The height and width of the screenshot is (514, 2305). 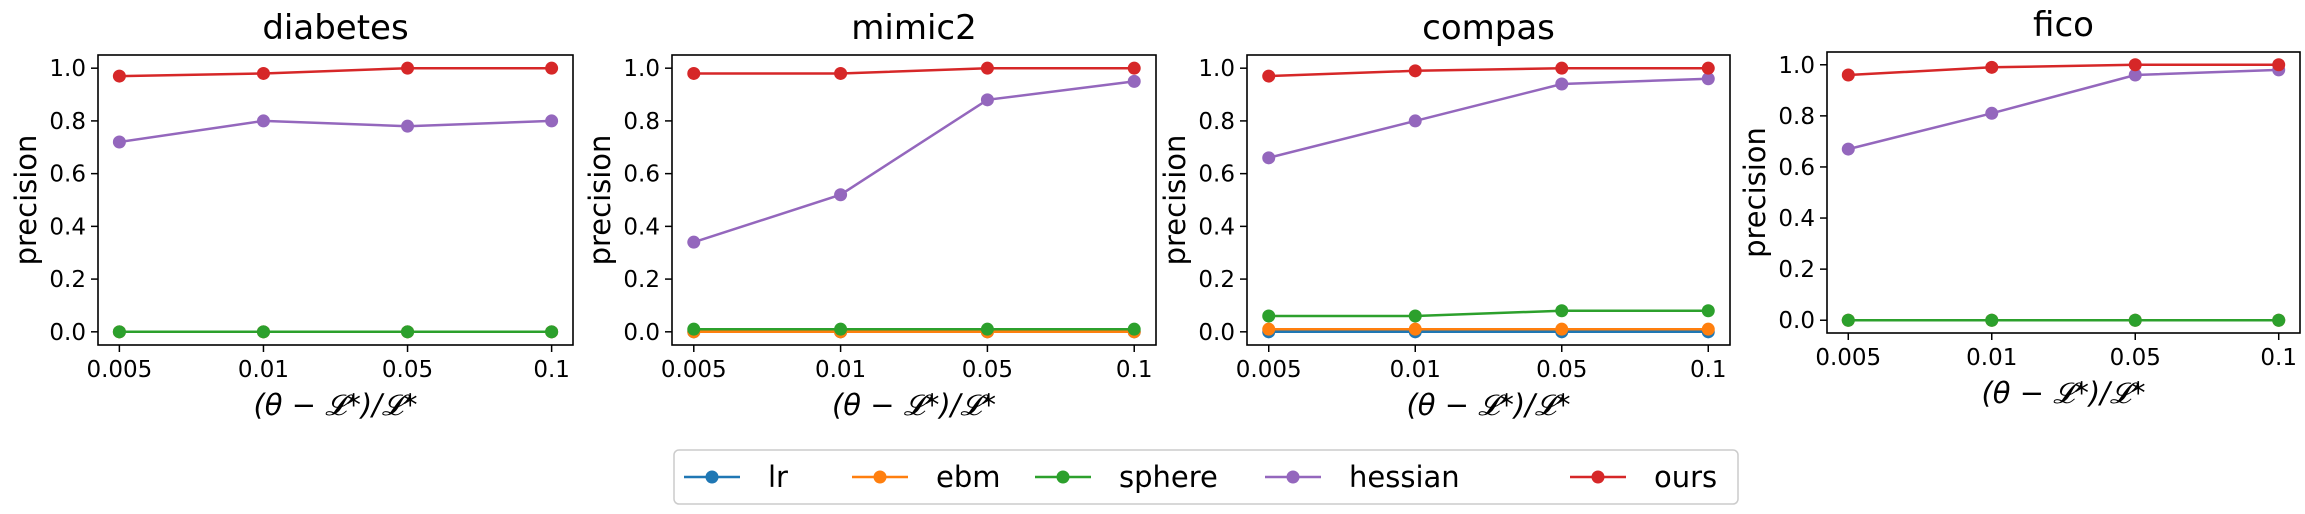 What do you see at coordinates (1216, 69) in the screenshot?
I see `y-tick-label: 1.0` at bounding box center [1216, 69].